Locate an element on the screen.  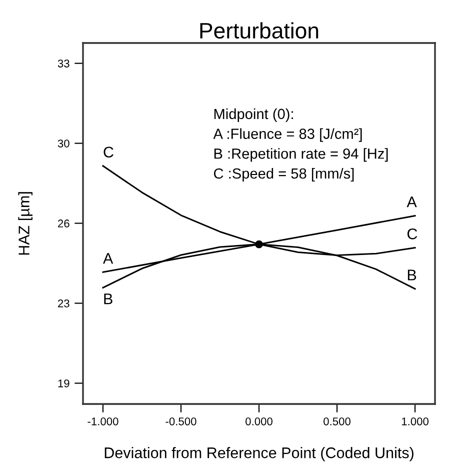
y-tick-label: 23 is located at coordinates (64, 304).